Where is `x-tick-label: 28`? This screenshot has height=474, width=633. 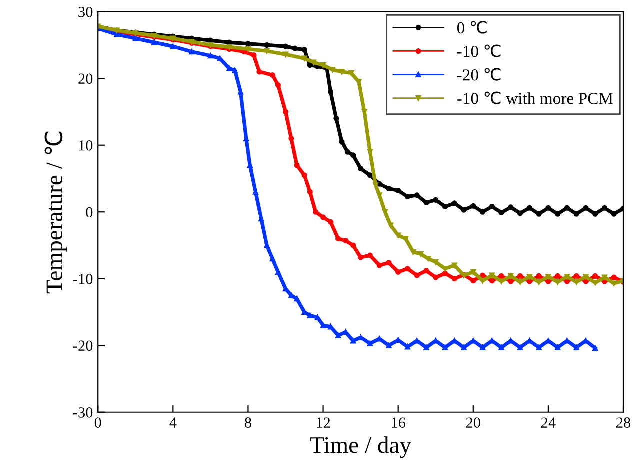 x-tick-label: 28 is located at coordinates (623, 423).